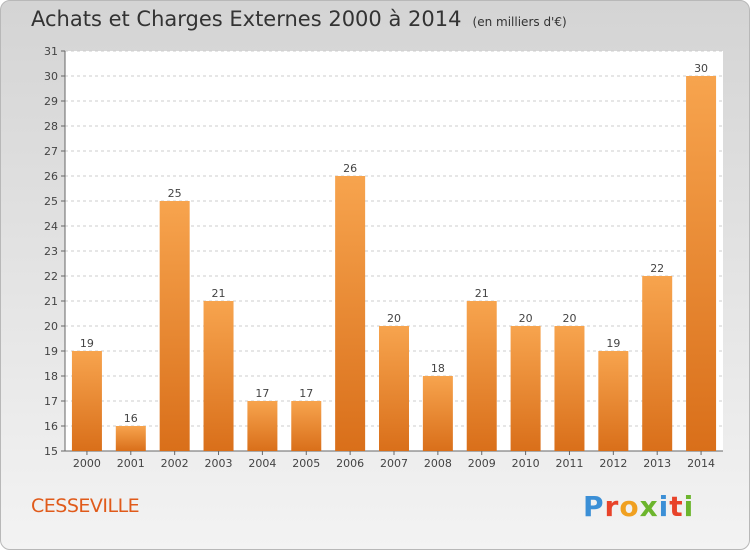 The width and height of the screenshot is (750, 550). Describe the element at coordinates (613, 401) in the screenshot. I see `bar-2012` at that location.